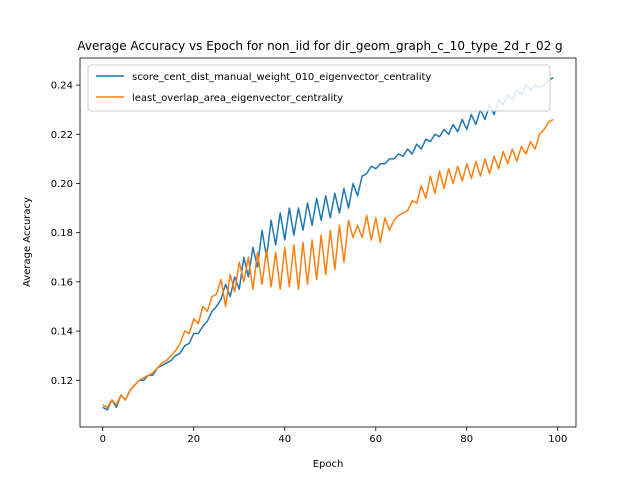  Describe the element at coordinates (284, 439) in the screenshot. I see `x-tick-label: 40` at that location.